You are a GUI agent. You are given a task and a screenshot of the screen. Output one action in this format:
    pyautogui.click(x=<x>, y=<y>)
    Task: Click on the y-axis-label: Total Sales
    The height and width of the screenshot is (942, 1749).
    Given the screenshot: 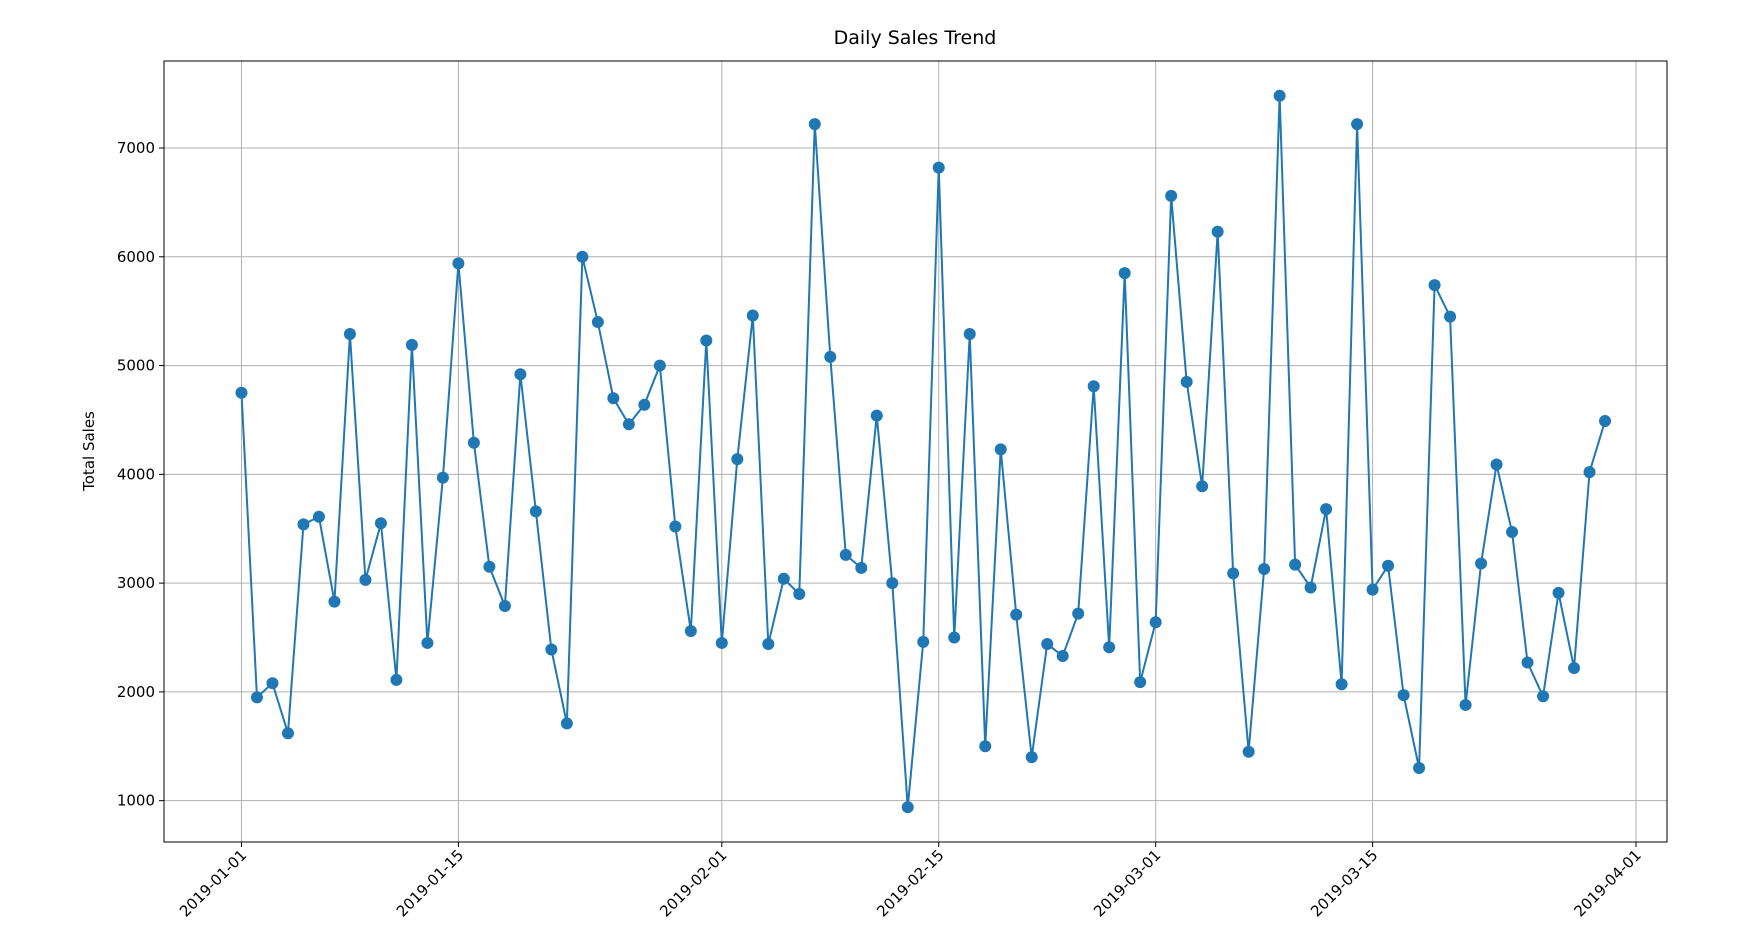 What is the action you would take?
    pyautogui.click(x=89, y=451)
    